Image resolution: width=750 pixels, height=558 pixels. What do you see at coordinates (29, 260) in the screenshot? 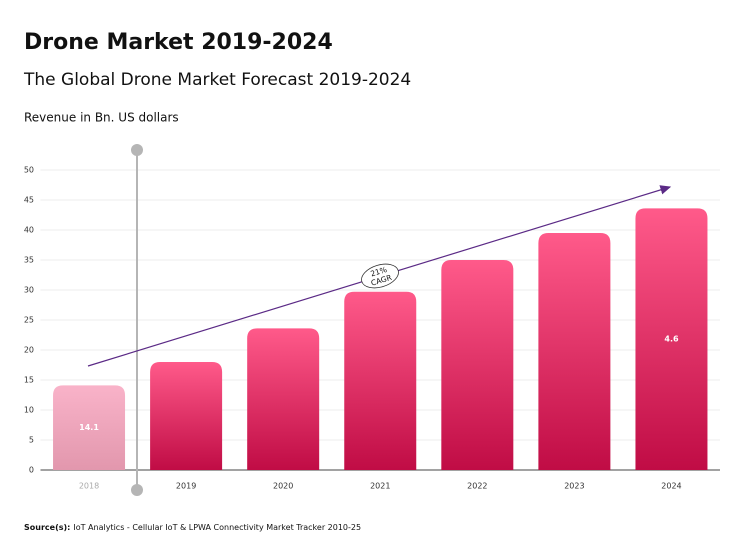
I see `y-tick-label: 35` at bounding box center [29, 260].